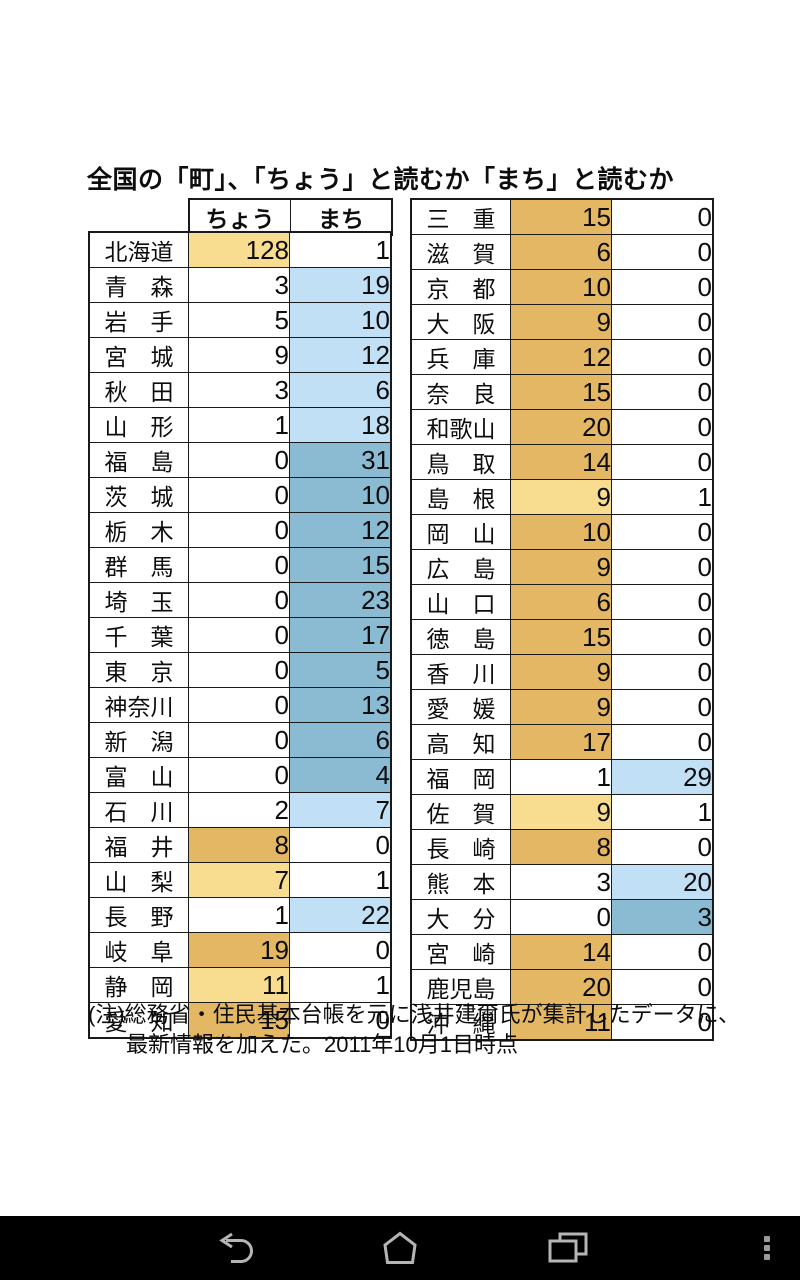  I want to click on home-button, so click(400, 1248).